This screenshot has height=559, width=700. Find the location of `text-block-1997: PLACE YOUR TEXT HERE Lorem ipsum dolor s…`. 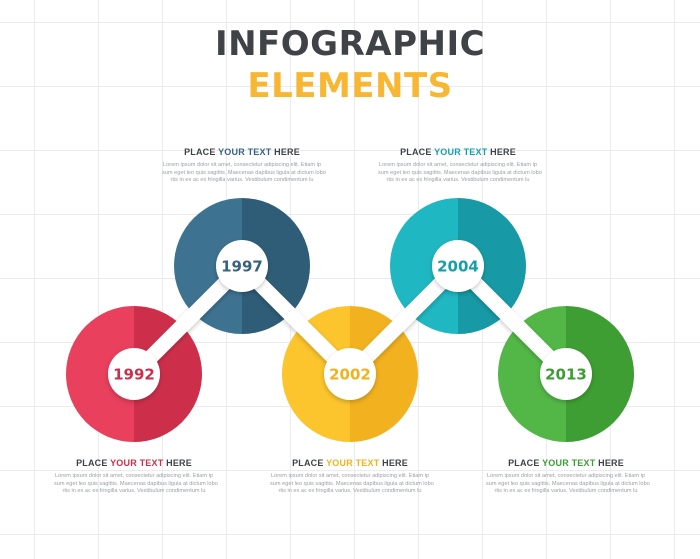

text-block-1997: PLACE YOUR TEXT HERE Lorem ipsum dolor s… is located at coordinates (244, 165).